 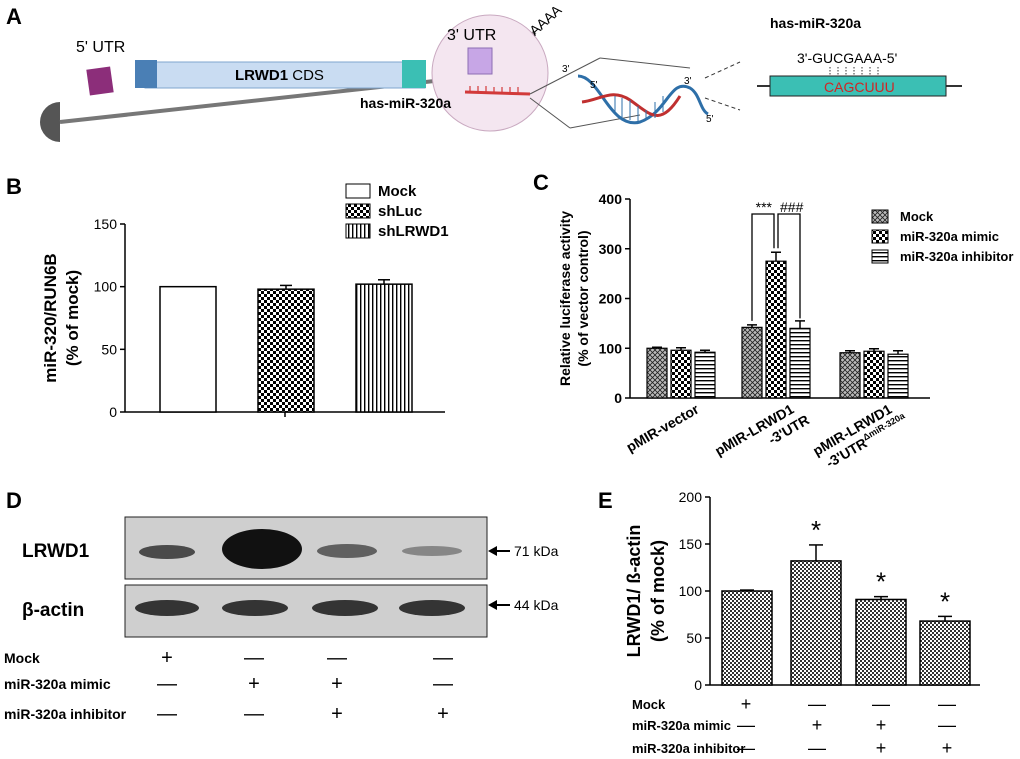 What do you see at coordinates (566, 69) in the screenshot?
I see `helix-end-3a: 3'` at bounding box center [566, 69].